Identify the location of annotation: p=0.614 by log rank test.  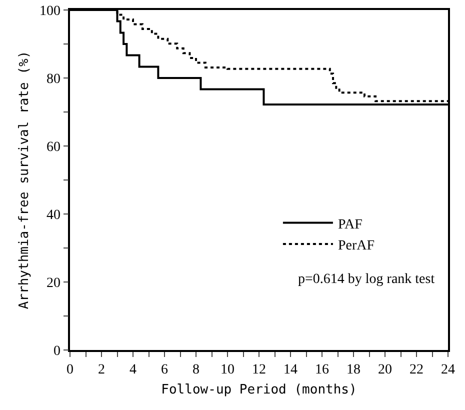
(366, 279).